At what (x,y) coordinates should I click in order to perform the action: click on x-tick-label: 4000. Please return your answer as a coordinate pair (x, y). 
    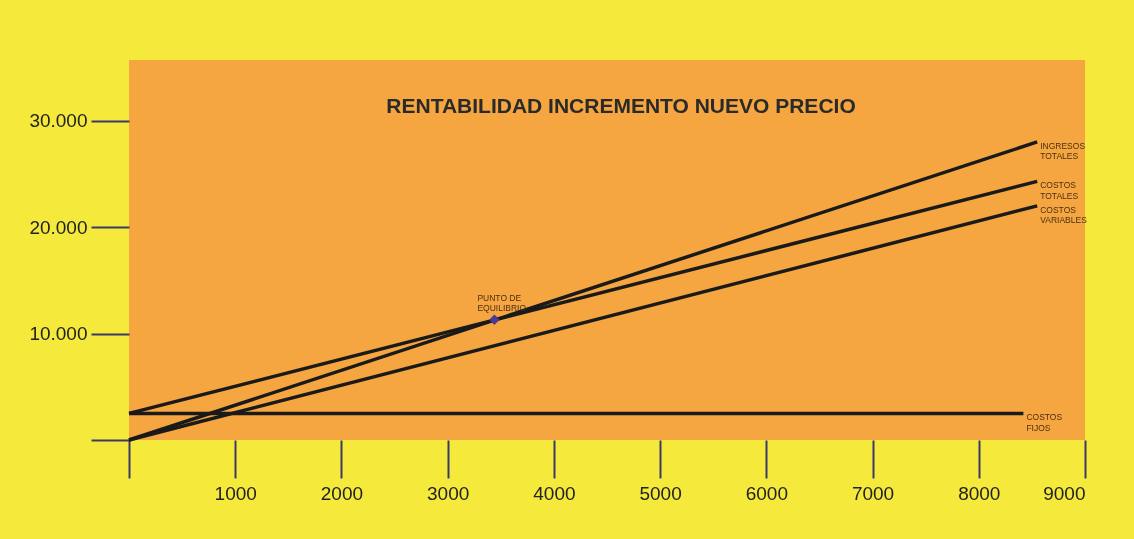
    Looking at the image, I should click on (554, 493).